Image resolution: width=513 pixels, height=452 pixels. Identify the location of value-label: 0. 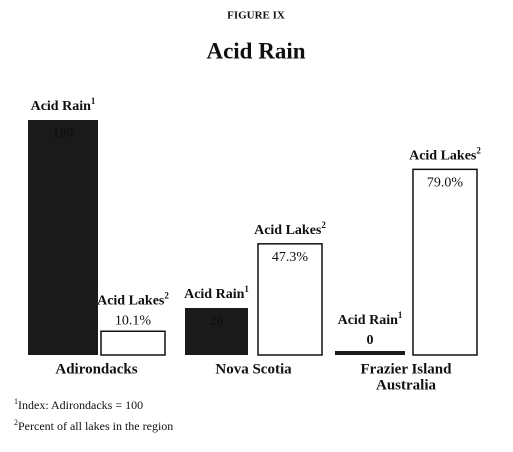
(370, 340).